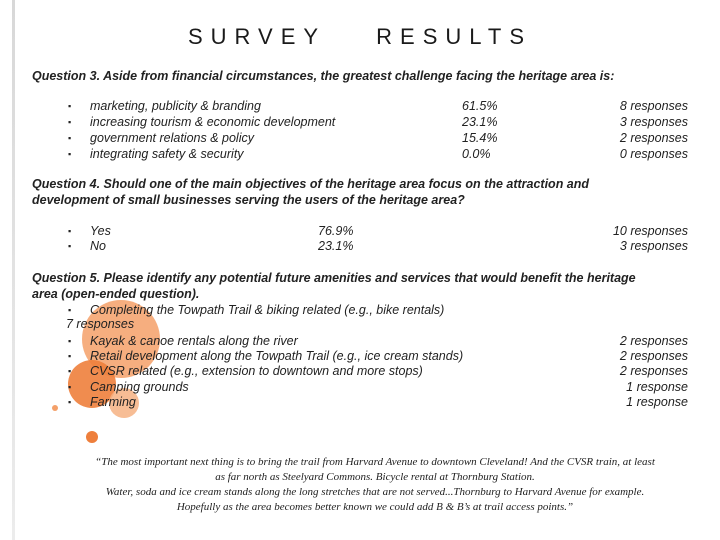  I want to click on q3-item-percent: 15.4%, so click(480, 138).